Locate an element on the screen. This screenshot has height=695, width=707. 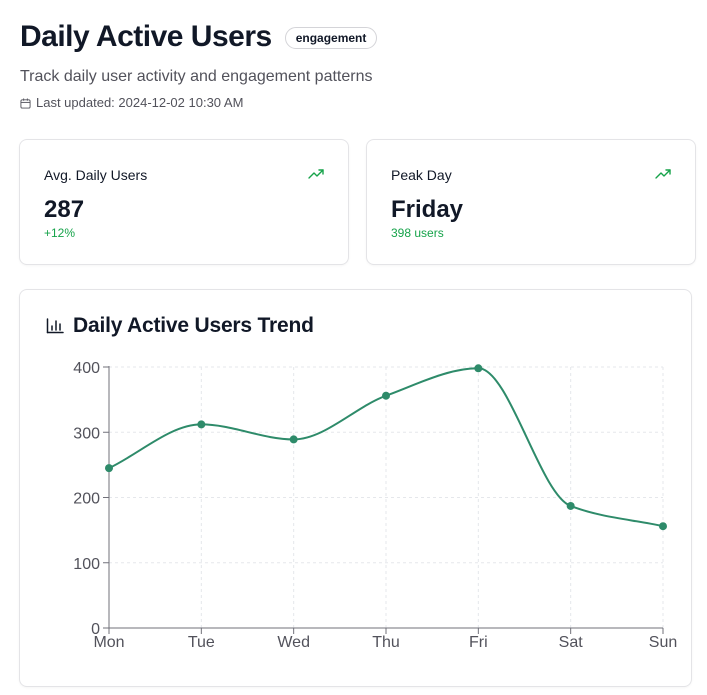
y-tick-label: 400 is located at coordinates (86, 368).